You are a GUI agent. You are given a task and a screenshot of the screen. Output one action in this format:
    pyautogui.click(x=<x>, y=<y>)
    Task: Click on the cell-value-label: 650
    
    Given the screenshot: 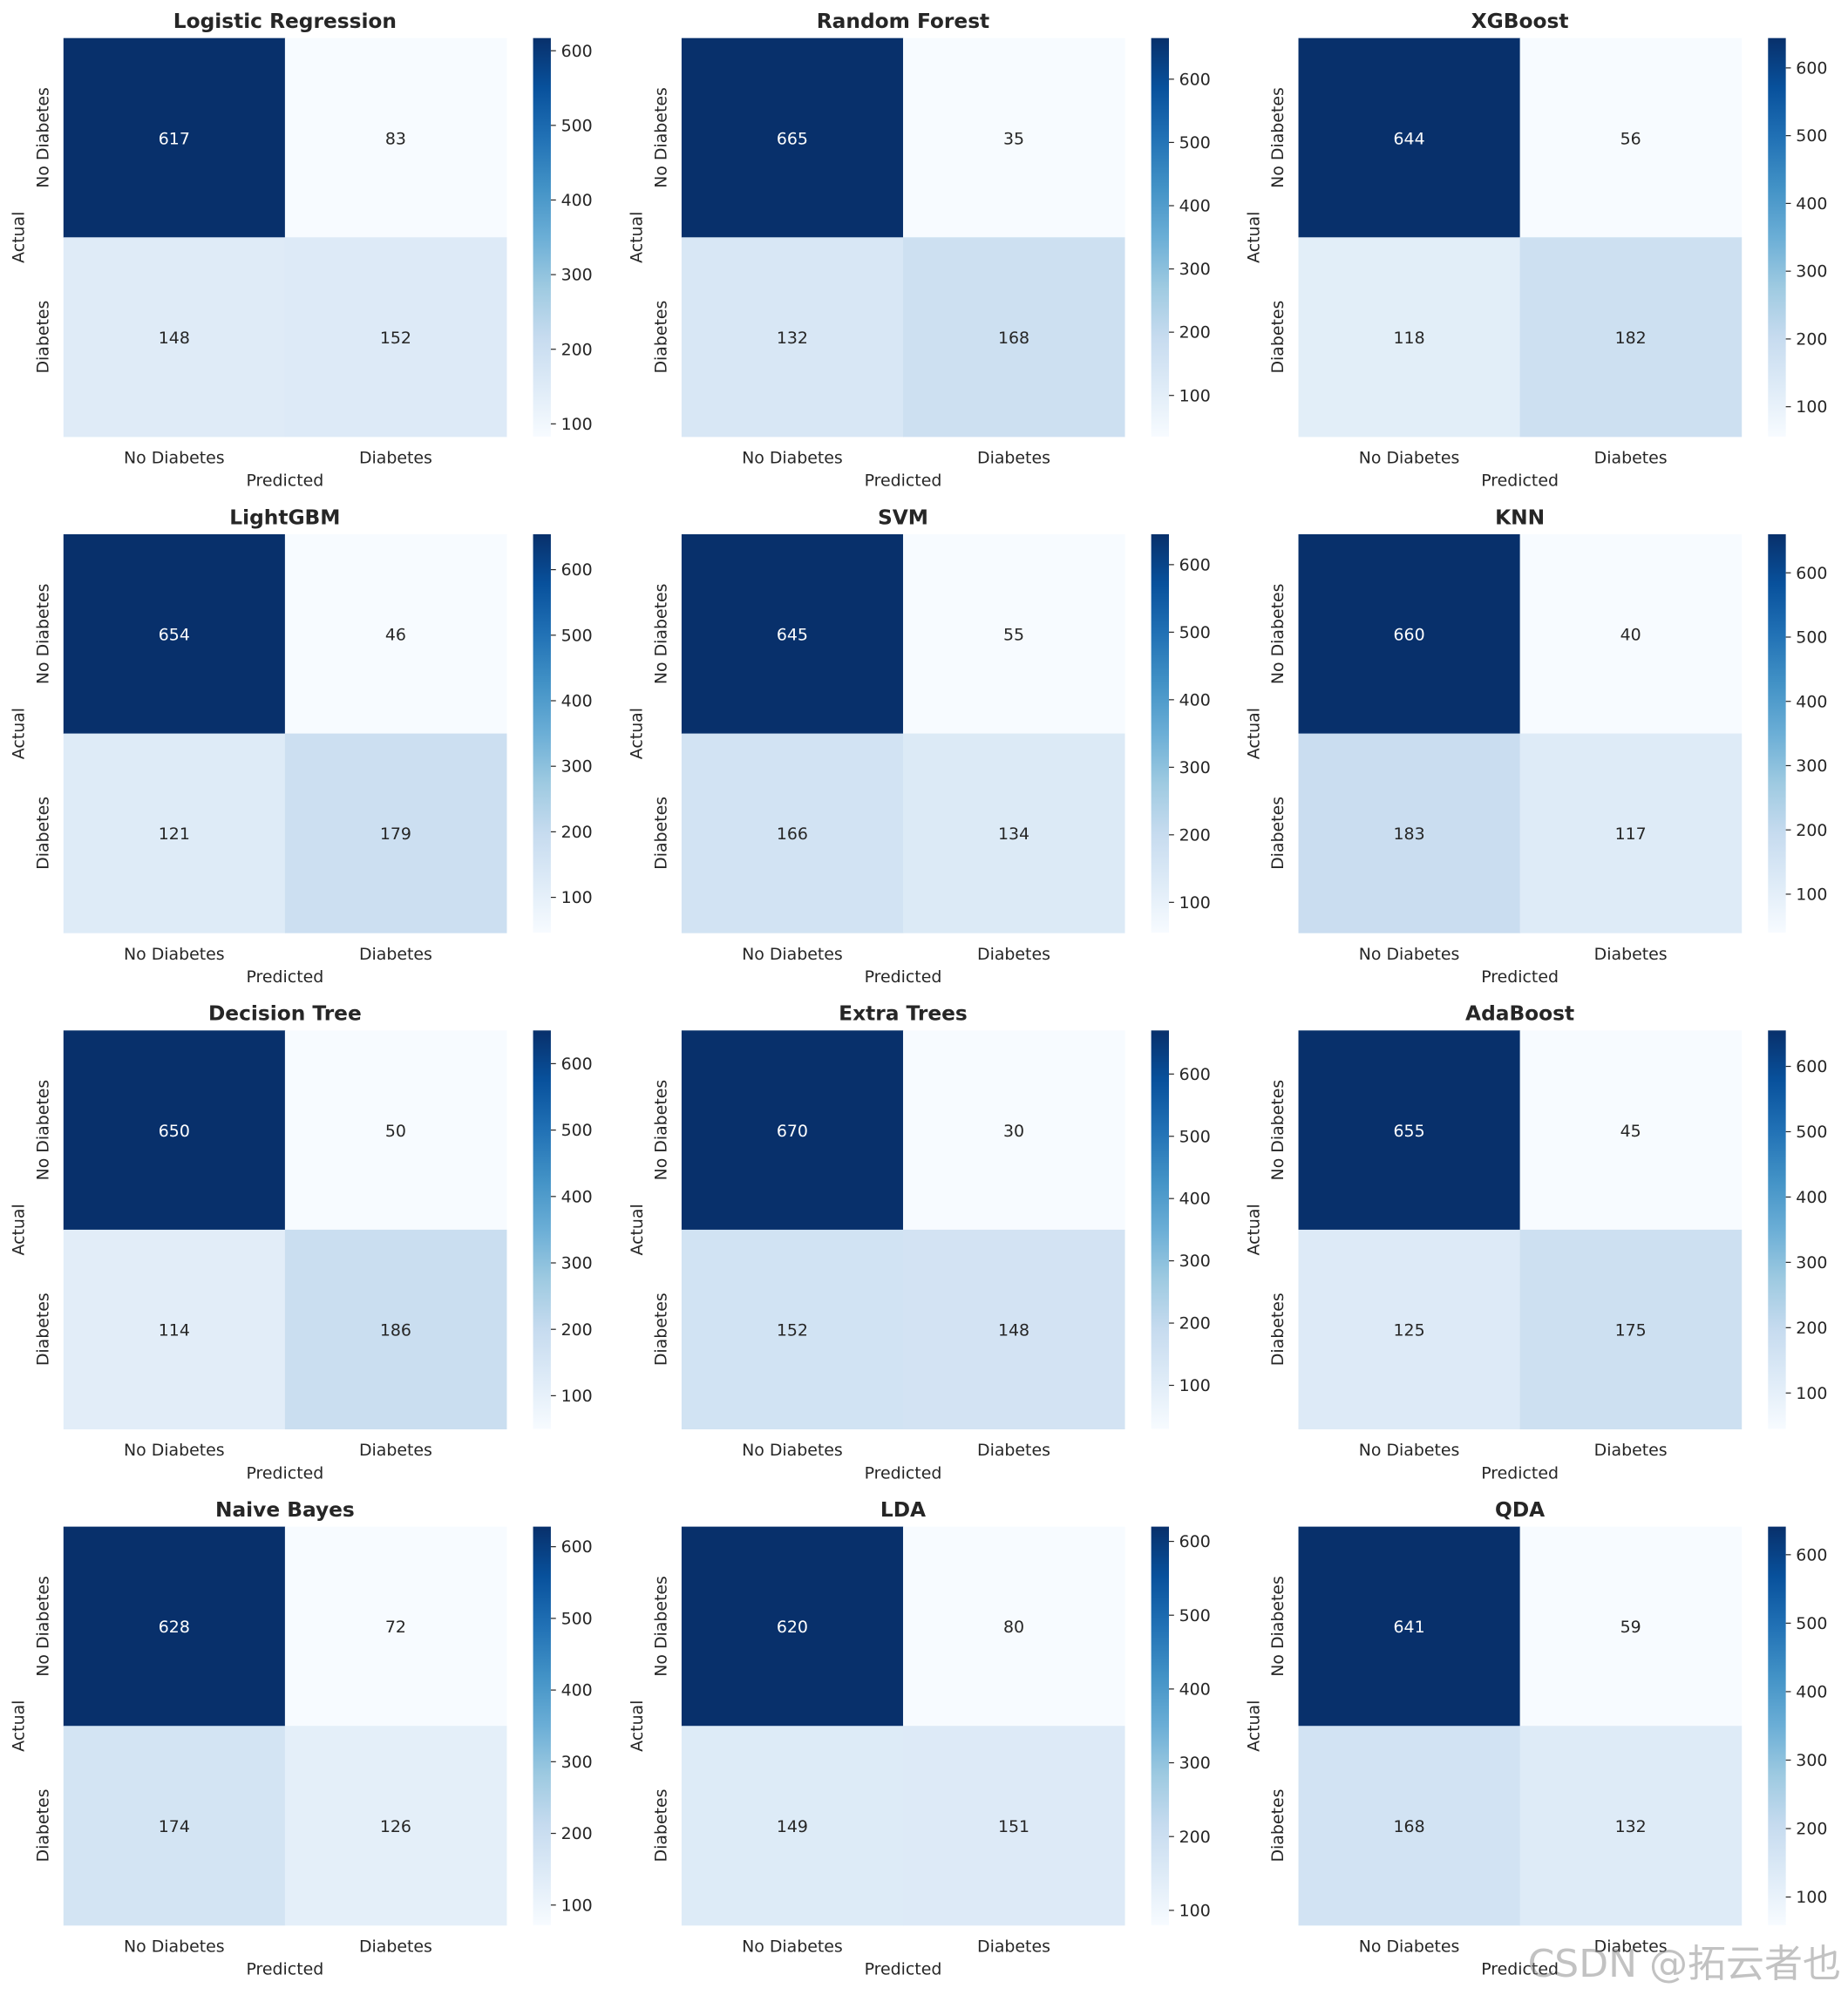 What is the action you would take?
    pyautogui.click(x=174, y=1131)
    